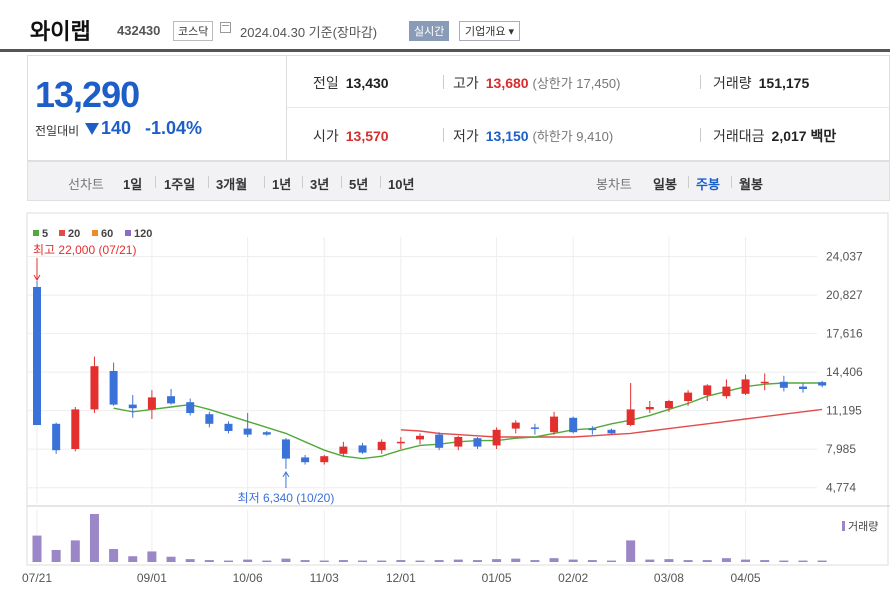 The height and width of the screenshot is (595, 890). I want to click on tab-3years: 3년, so click(320, 184).